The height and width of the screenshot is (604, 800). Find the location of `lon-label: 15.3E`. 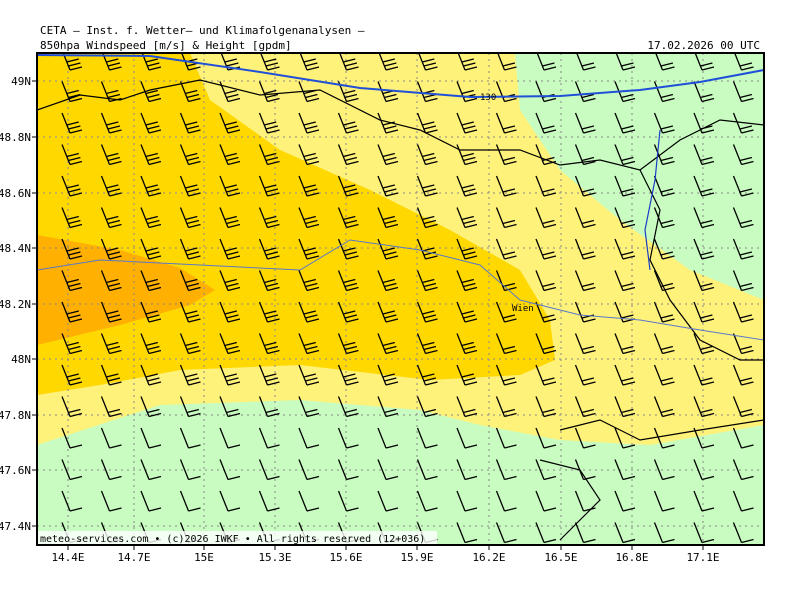

lon-label: 15.3E is located at coordinates (274, 557).